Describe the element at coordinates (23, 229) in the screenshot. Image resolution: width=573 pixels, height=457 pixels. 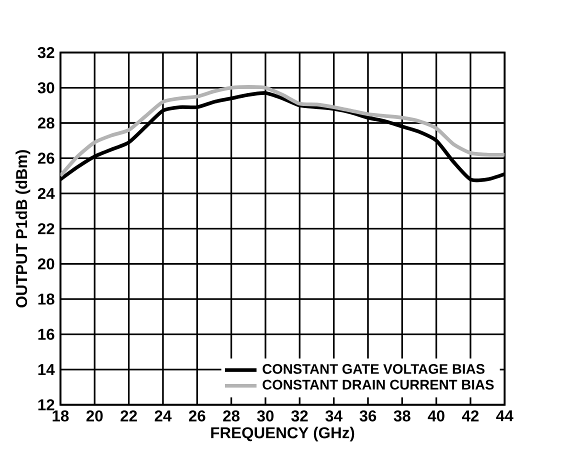
I see `y-axis-title: OUTPUT P1dB (dBm)` at that location.